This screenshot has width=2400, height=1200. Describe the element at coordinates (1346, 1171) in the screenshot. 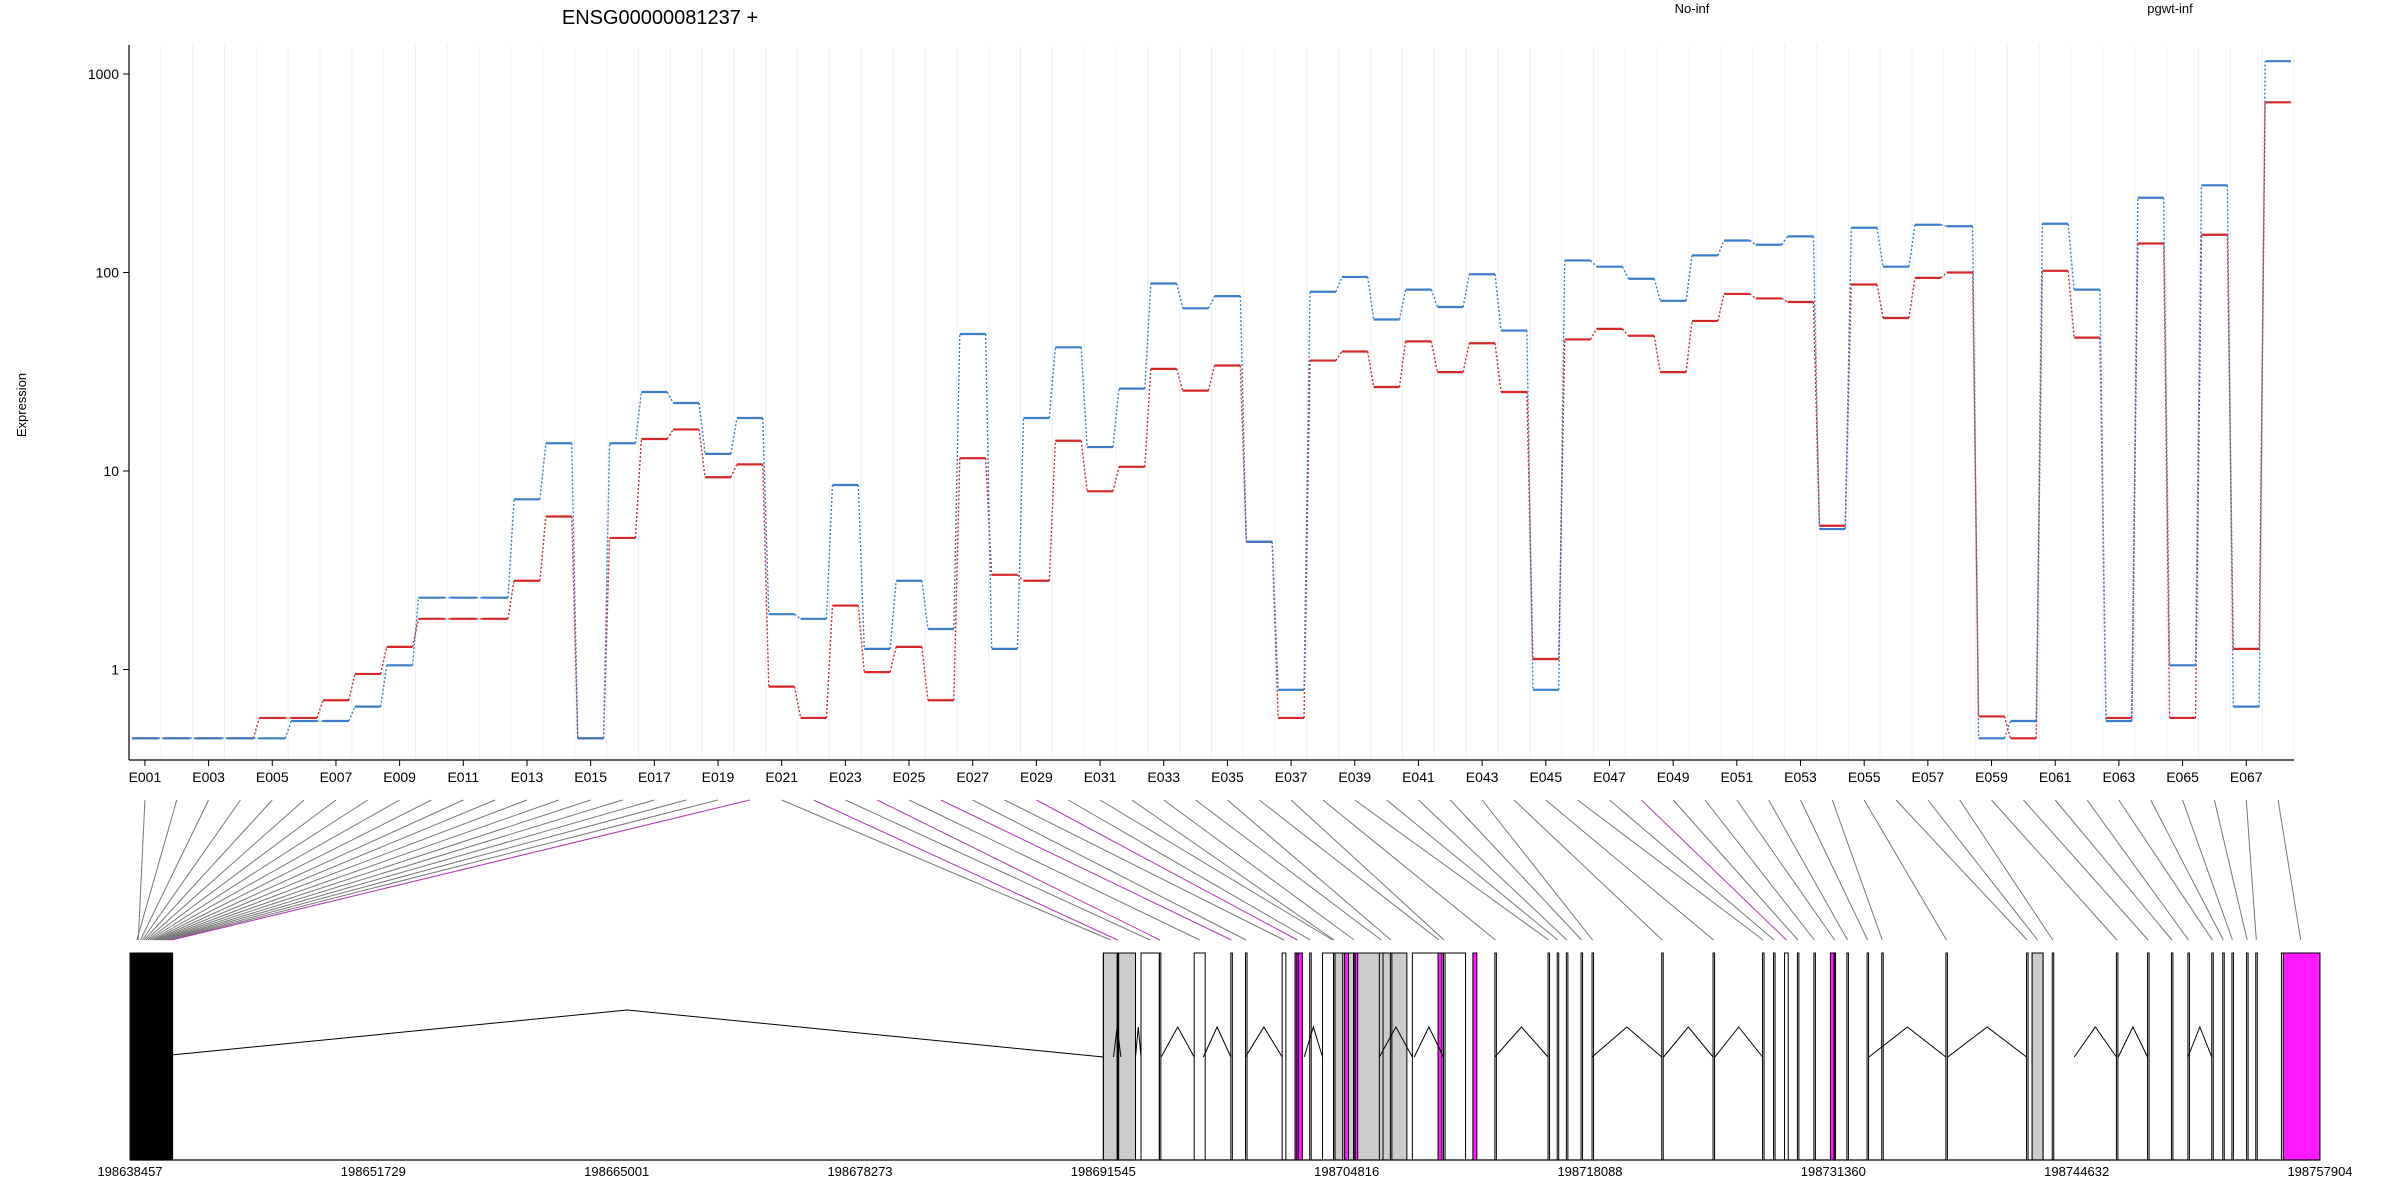

I see `genomic-tick-label: 198704816` at that location.